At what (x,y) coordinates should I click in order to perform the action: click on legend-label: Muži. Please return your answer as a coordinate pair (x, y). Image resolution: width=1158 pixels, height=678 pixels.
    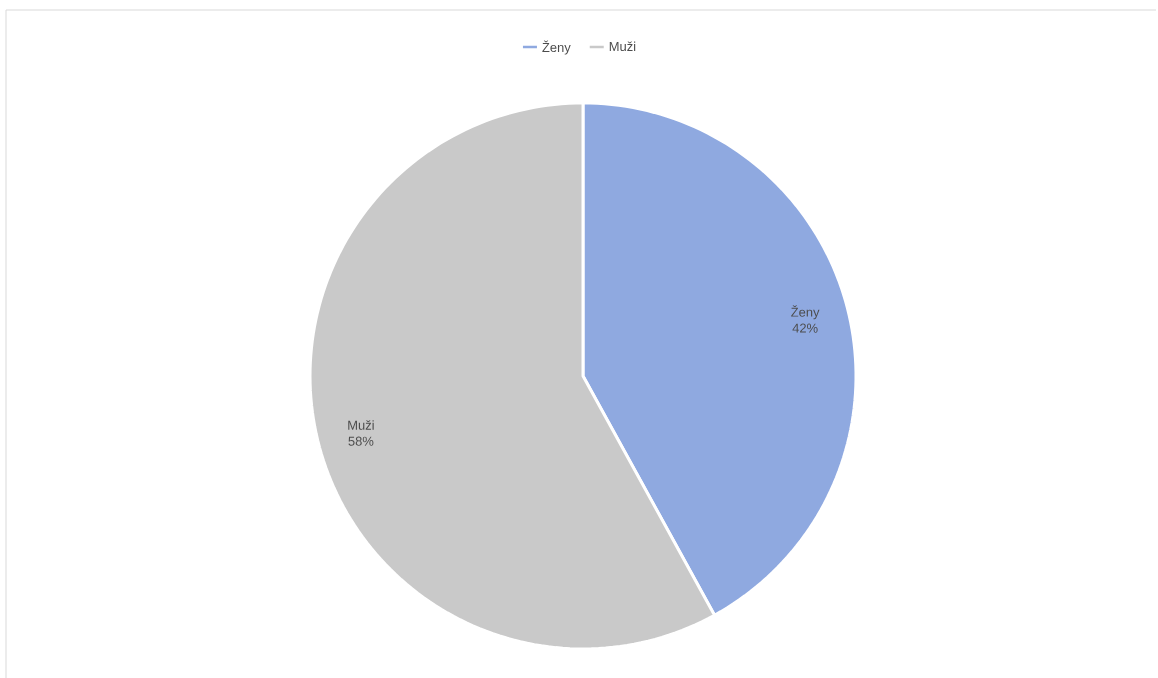
    Looking at the image, I should click on (622, 46).